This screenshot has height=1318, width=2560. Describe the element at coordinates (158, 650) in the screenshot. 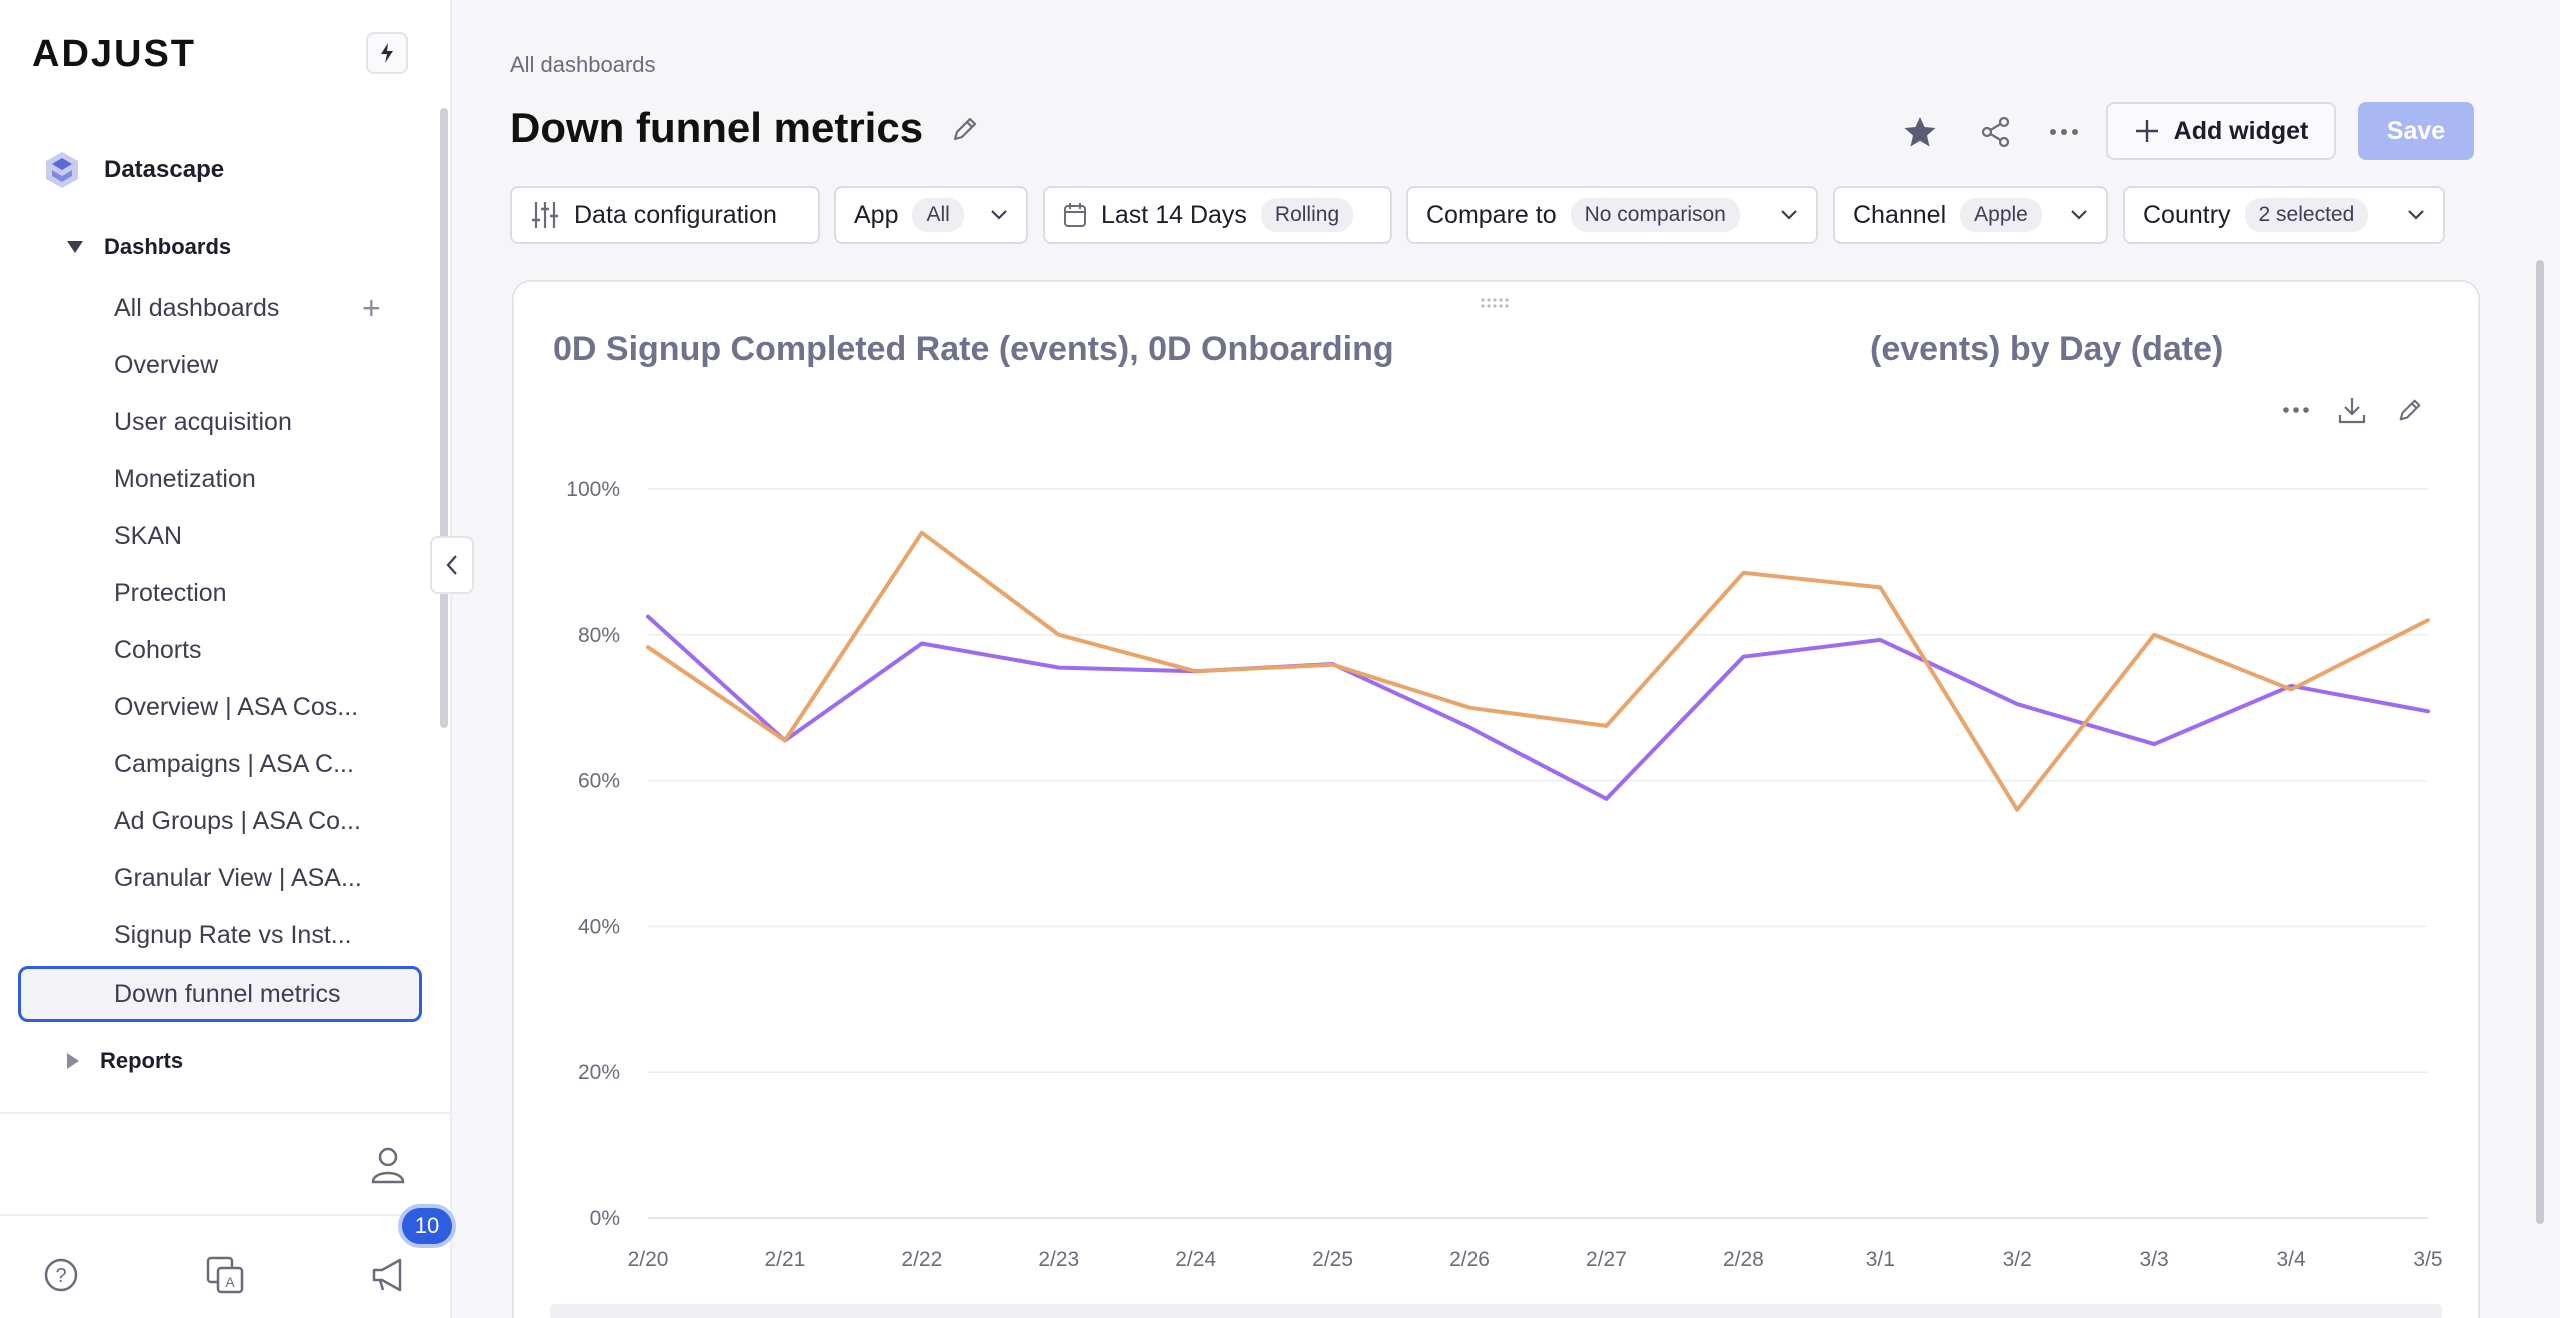

I see `sidebar-item-cohorts: Cohorts` at that location.